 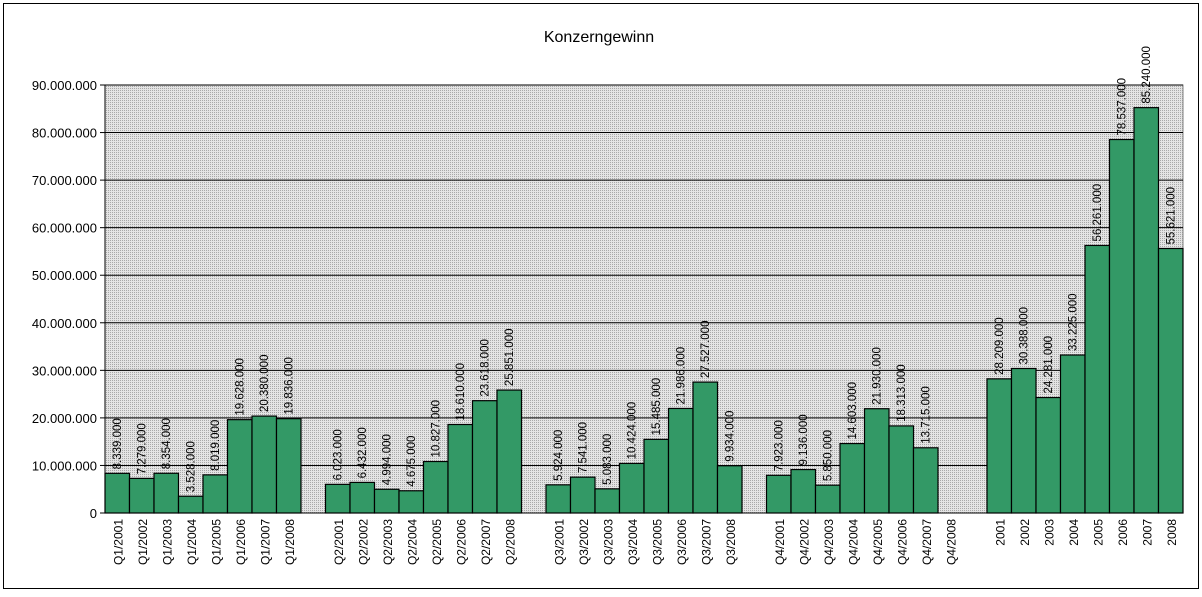 I want to click on x-tick-label: 2002, so click(x=1025, y=532).